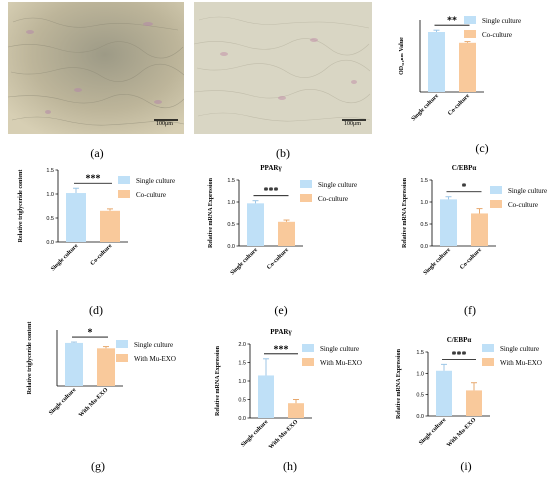  I want to click on chart-e-category-label: Co-culture, so click(278, 259).